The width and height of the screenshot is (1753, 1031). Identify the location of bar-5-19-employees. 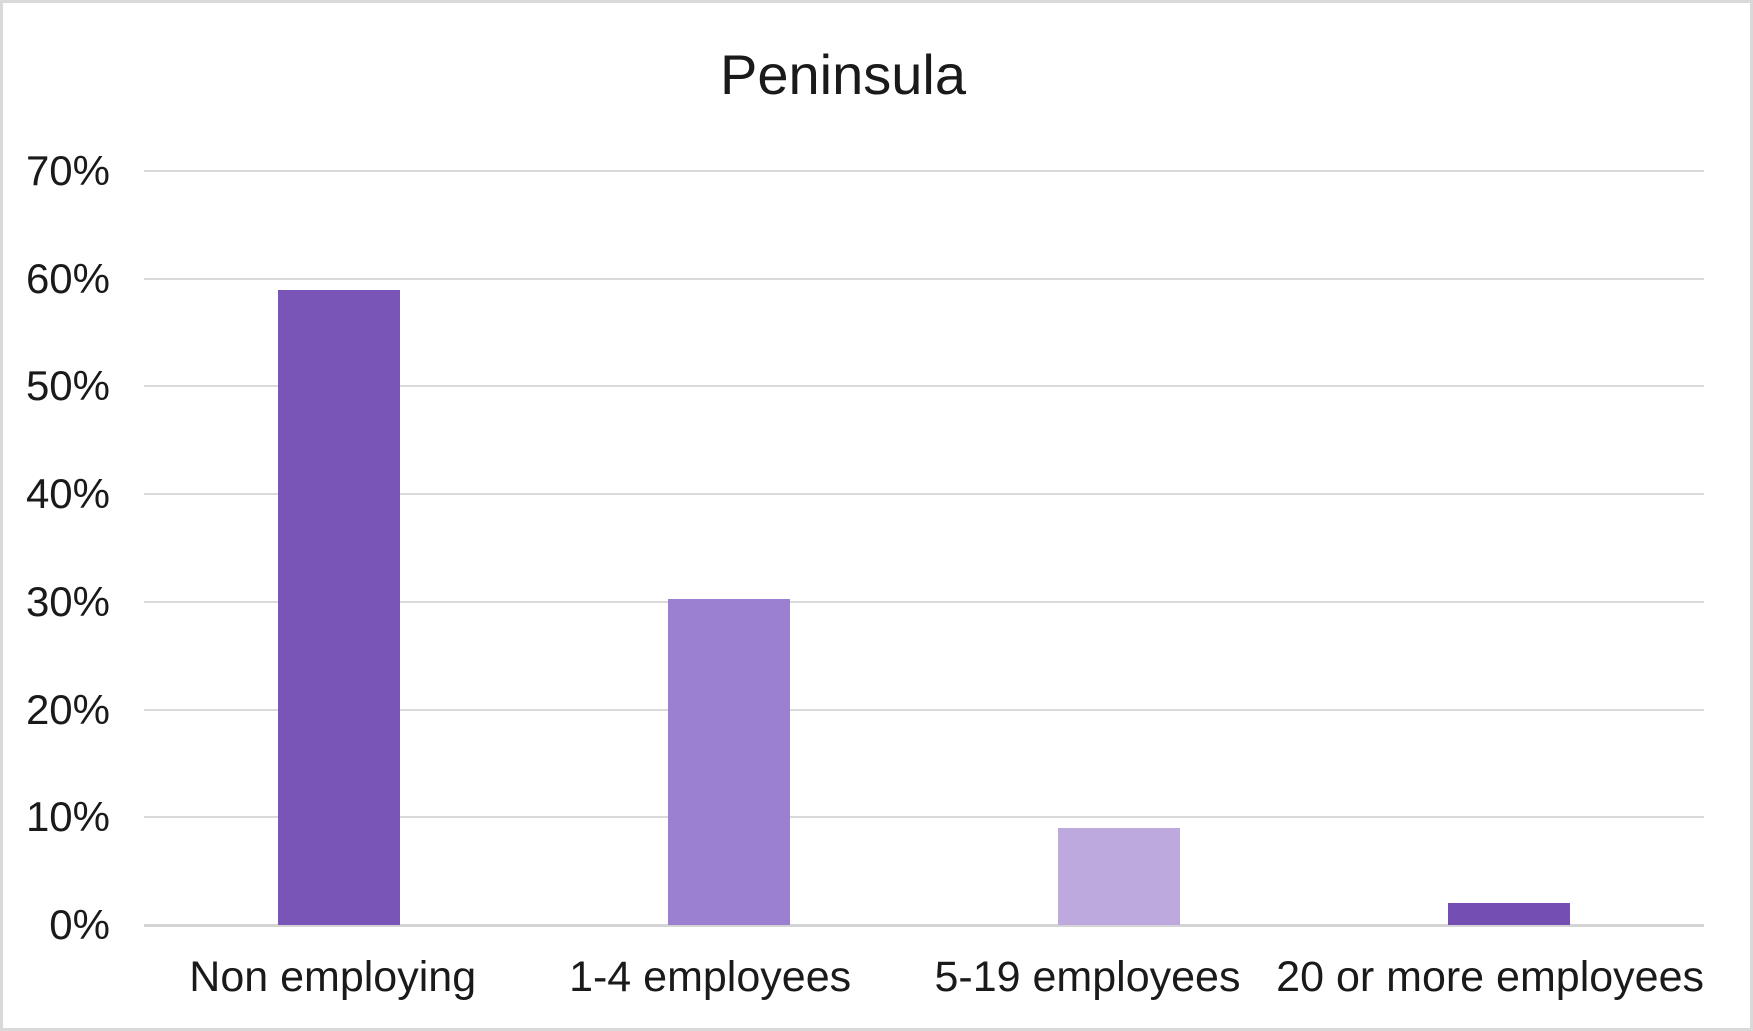
(1119, 876).